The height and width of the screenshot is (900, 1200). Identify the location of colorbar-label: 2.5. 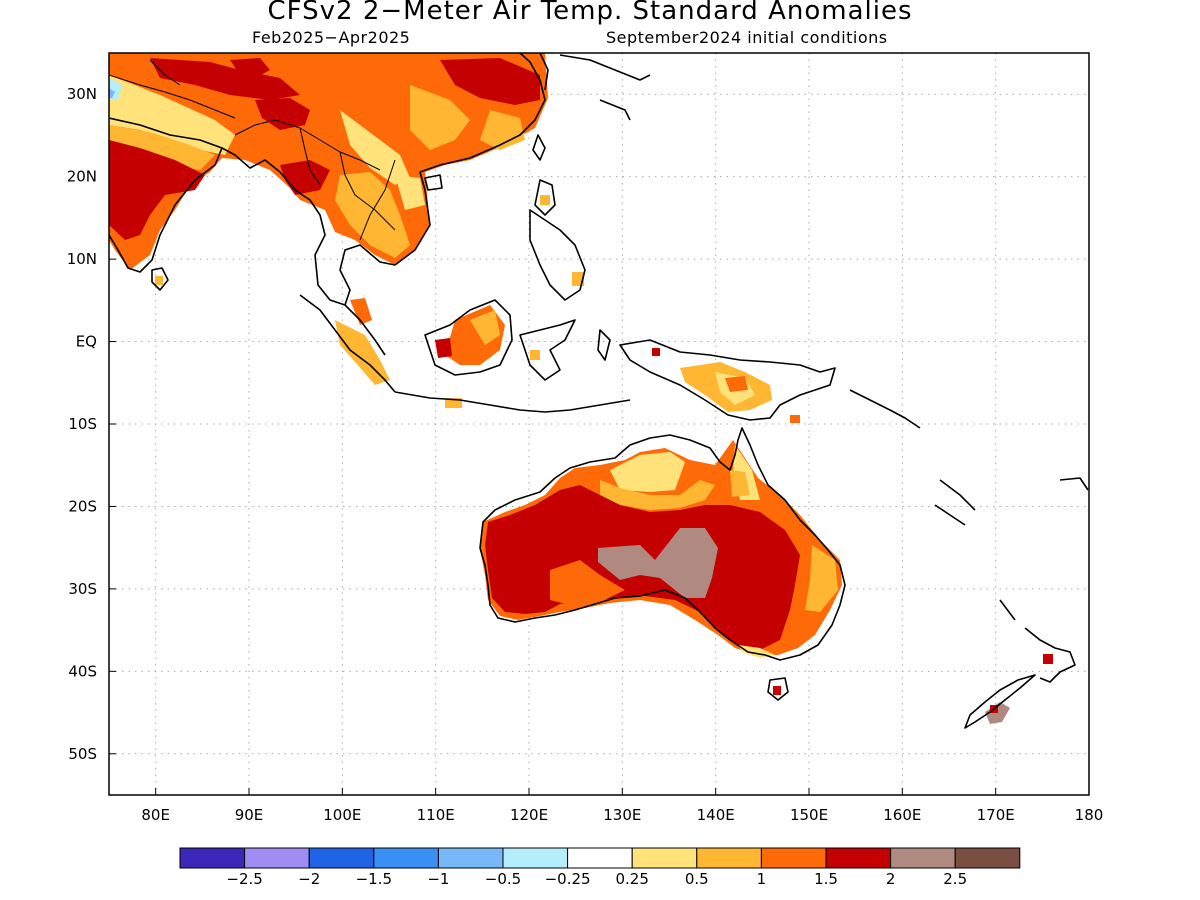
(955, 879).